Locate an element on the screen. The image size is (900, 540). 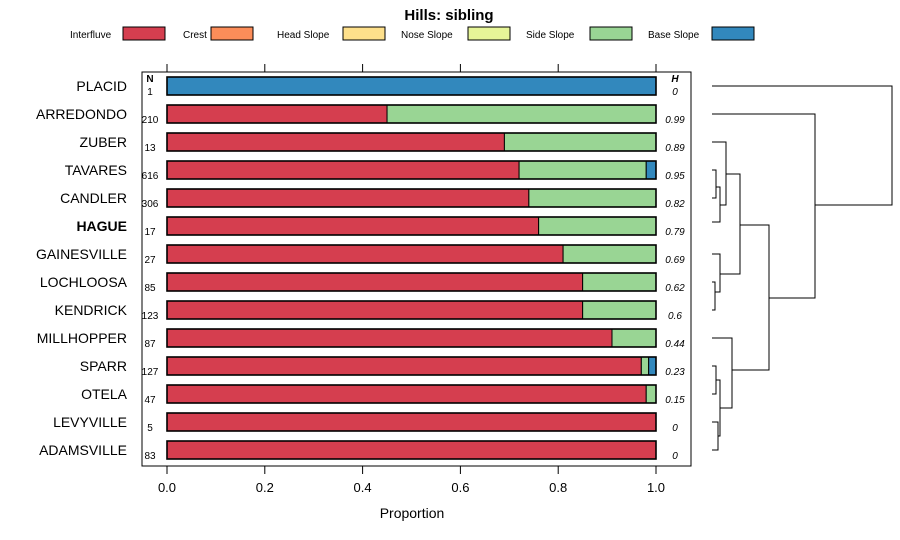
bar-candler-interfluve is located at coordinates (348, 198).